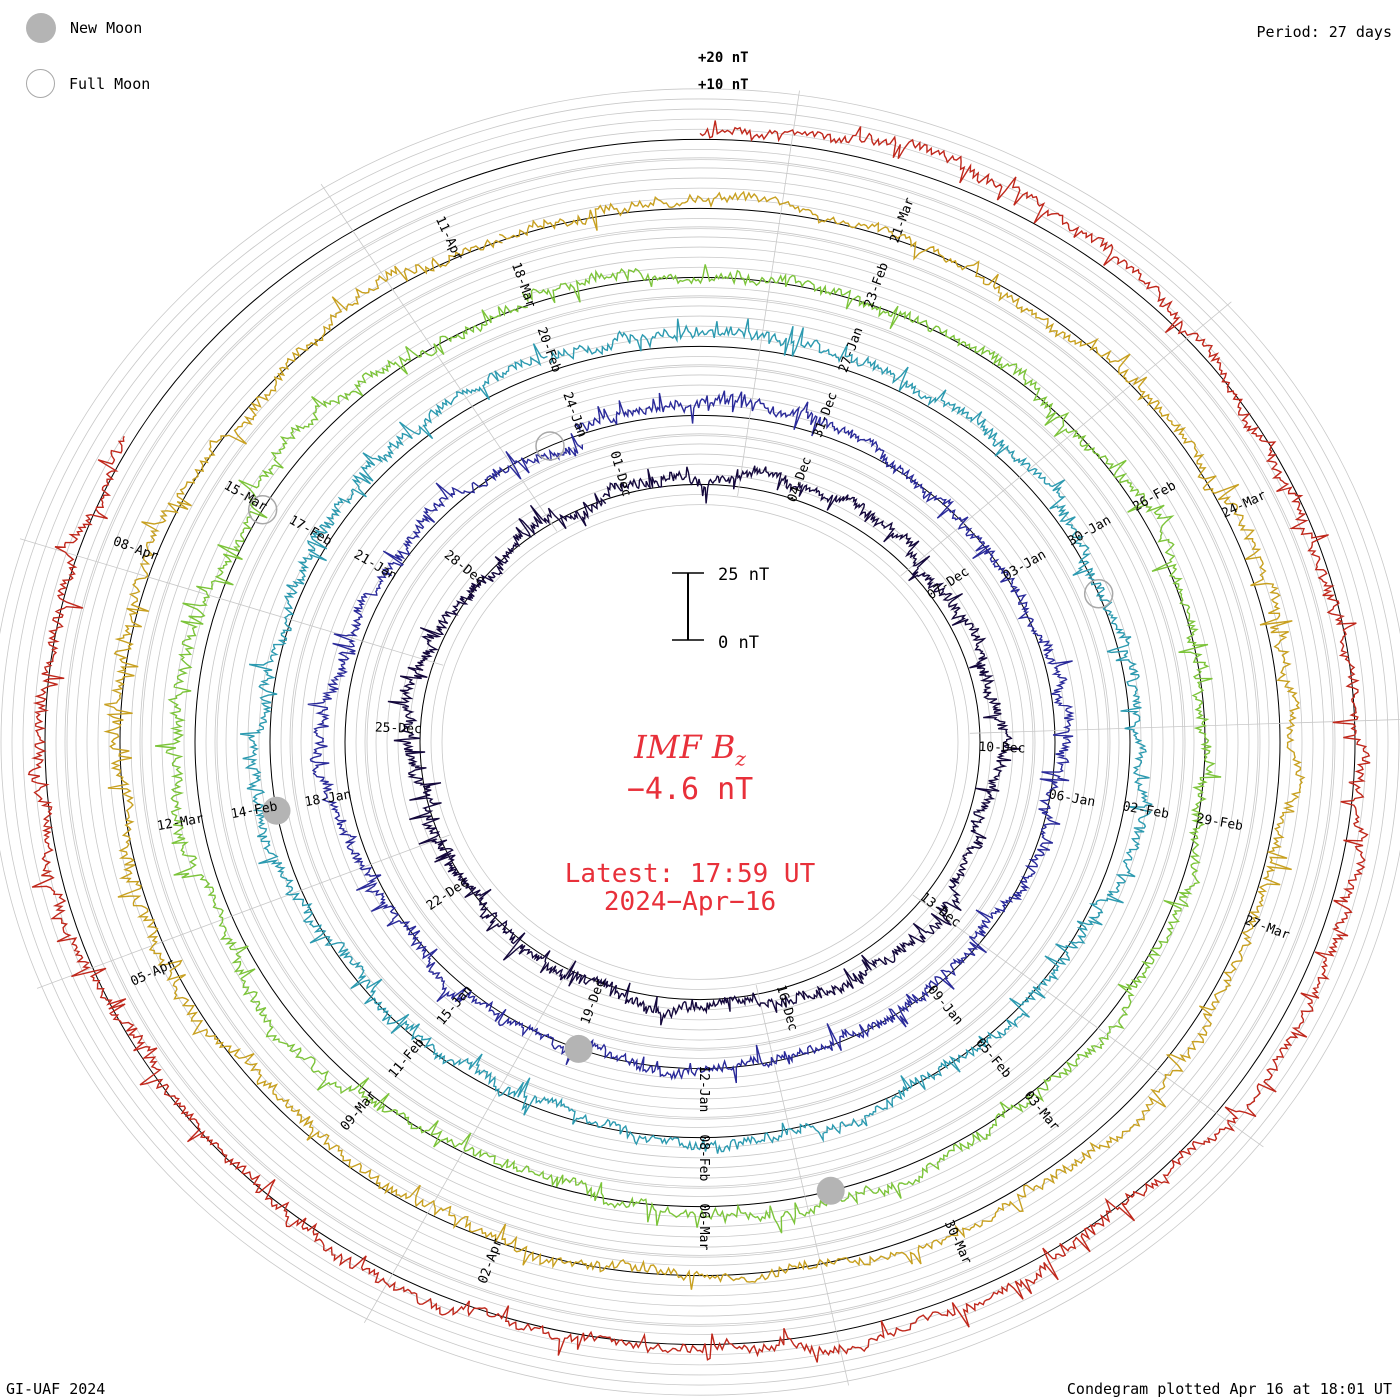  I want to click on grid-circle, so click(700, 742).